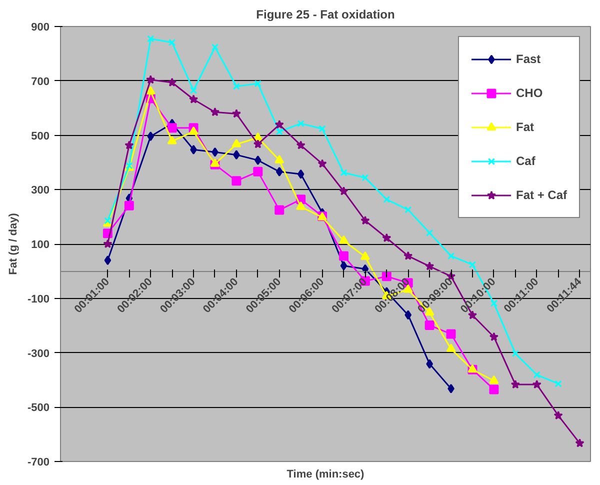 The width and height of the screenshot is (600, 485). Describe the element at coordinates (528, 59) in the screenshot. I see `legend-label: Fast` at that location.